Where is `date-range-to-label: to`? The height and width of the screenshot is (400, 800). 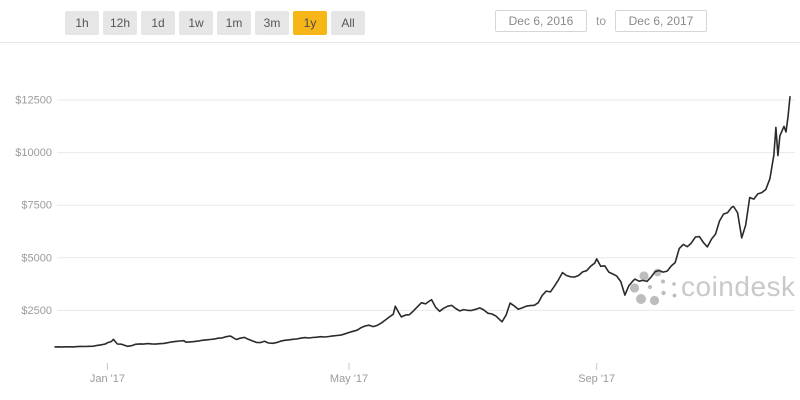 date-range-to-label: to is located at coordinates (600, 21).